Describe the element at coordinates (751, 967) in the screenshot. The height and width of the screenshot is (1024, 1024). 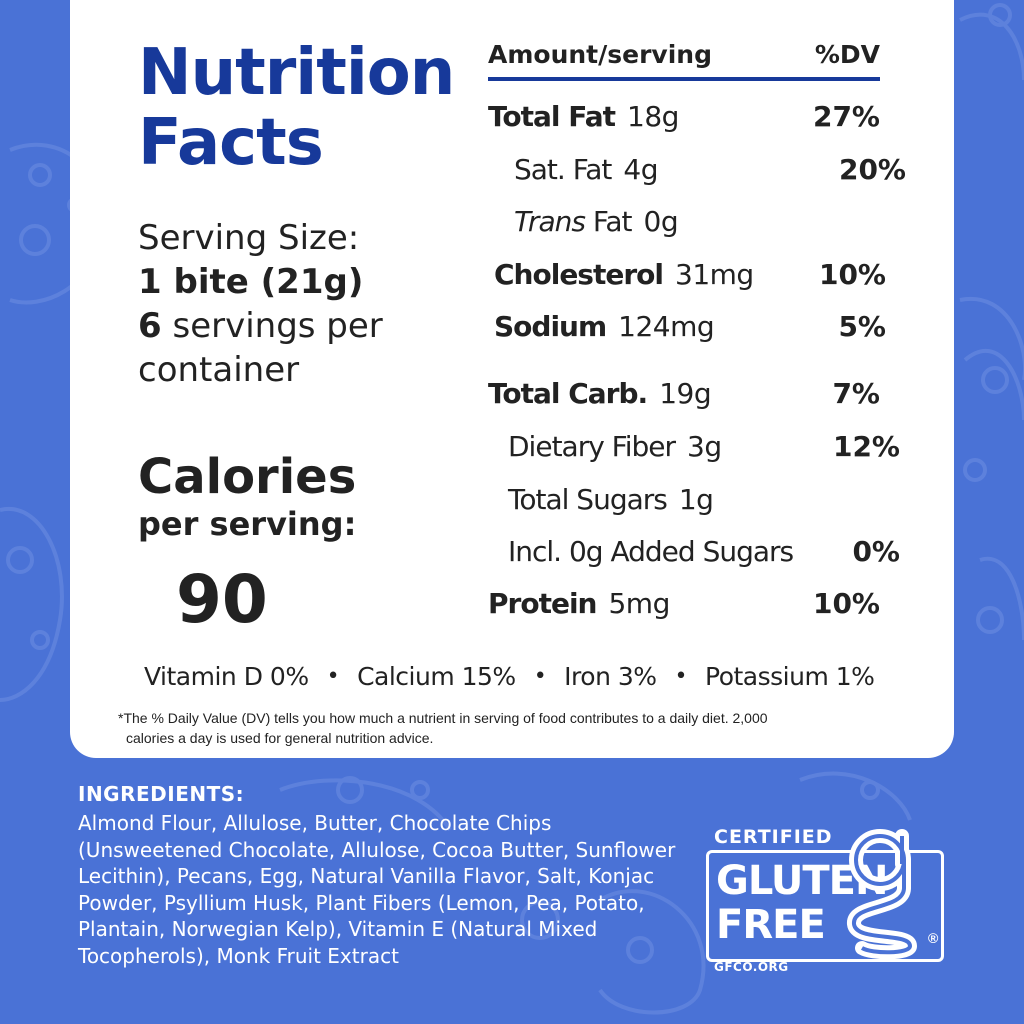
I see `badge-url: GFCO.ORG` at that location.